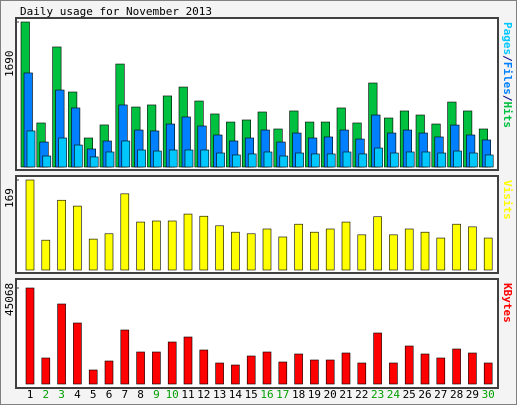 This screenshot has width=517, height=405. Describe the element at coordinates (298, 394) in the screenshot. I see `x-tick-label: 18` at that location.